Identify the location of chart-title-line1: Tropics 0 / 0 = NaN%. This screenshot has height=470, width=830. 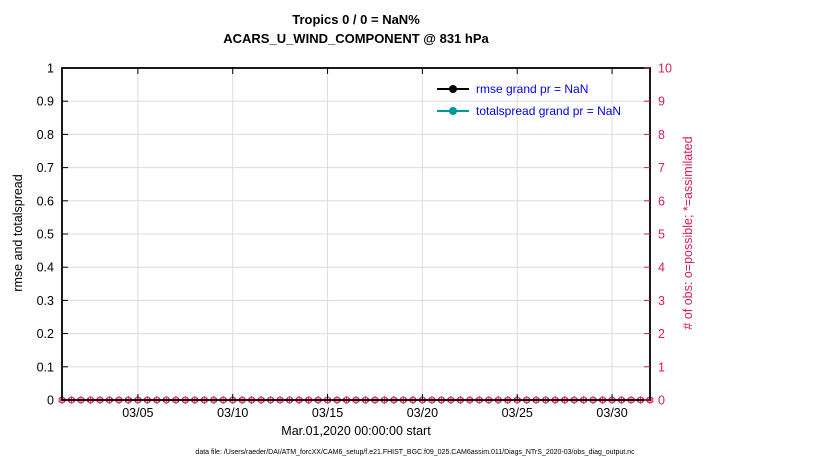
(356, 19).